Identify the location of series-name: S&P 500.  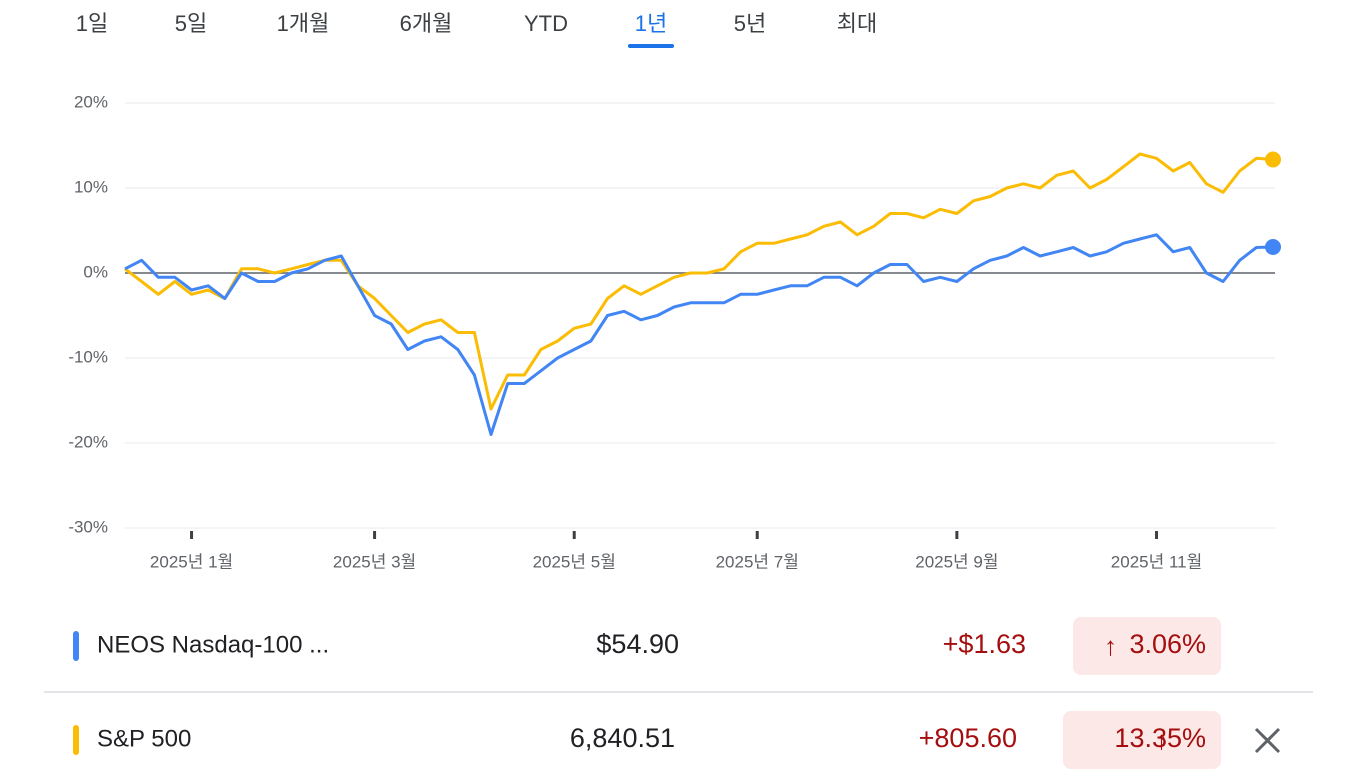
(144, 738).